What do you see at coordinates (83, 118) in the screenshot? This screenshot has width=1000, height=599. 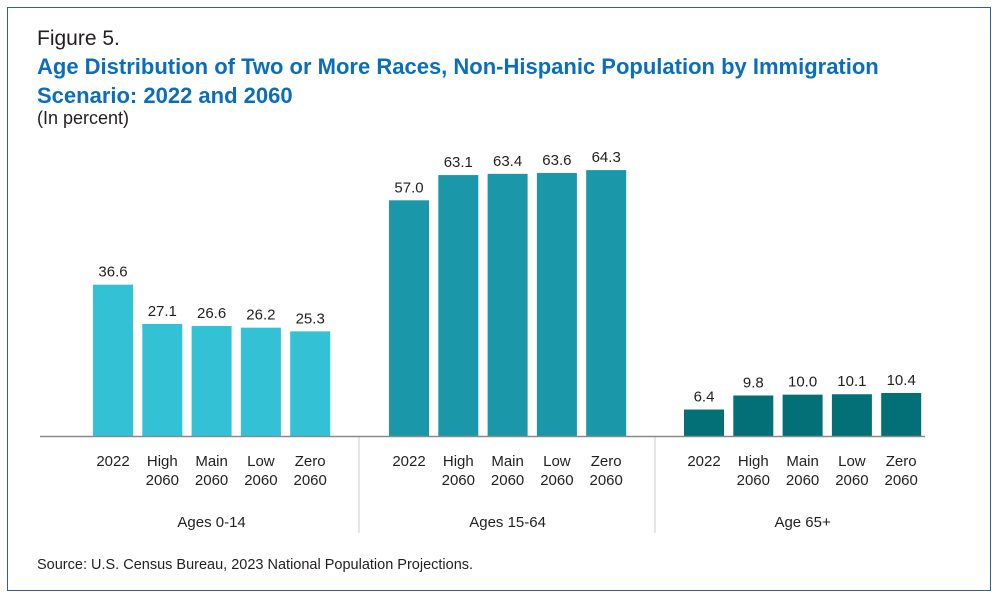 I see `chart-subtitle: (In percent)` at bounding box center [83, 118].